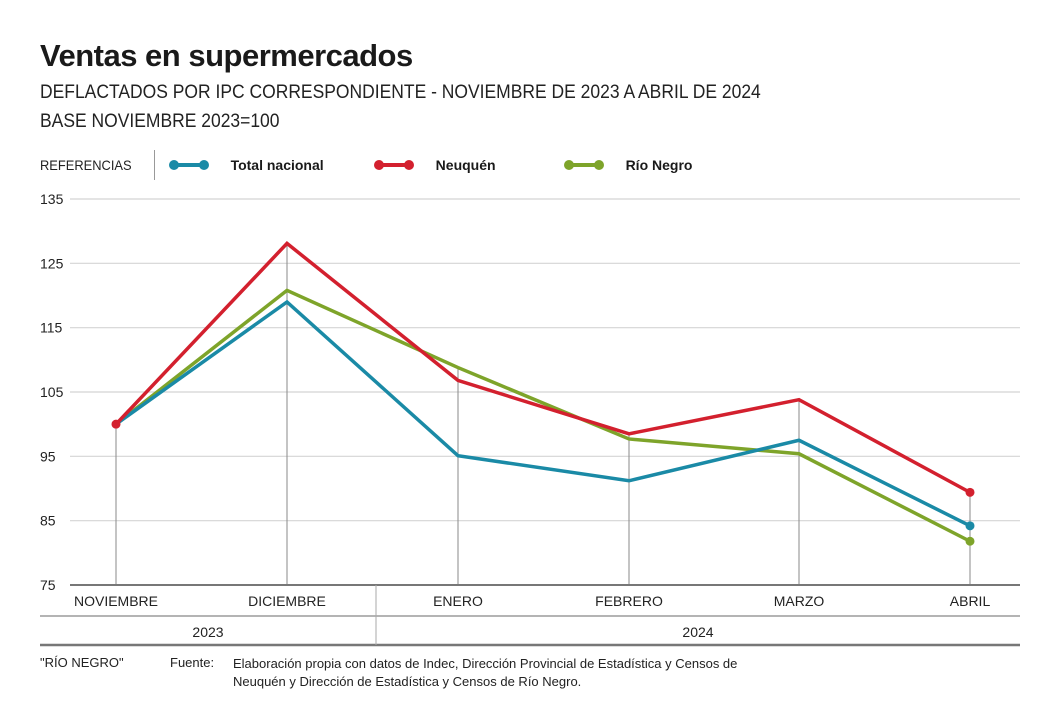 The image size is (1062, 719). I want to click on legend-item-neuquen: Neuquén, so click(434, 165).